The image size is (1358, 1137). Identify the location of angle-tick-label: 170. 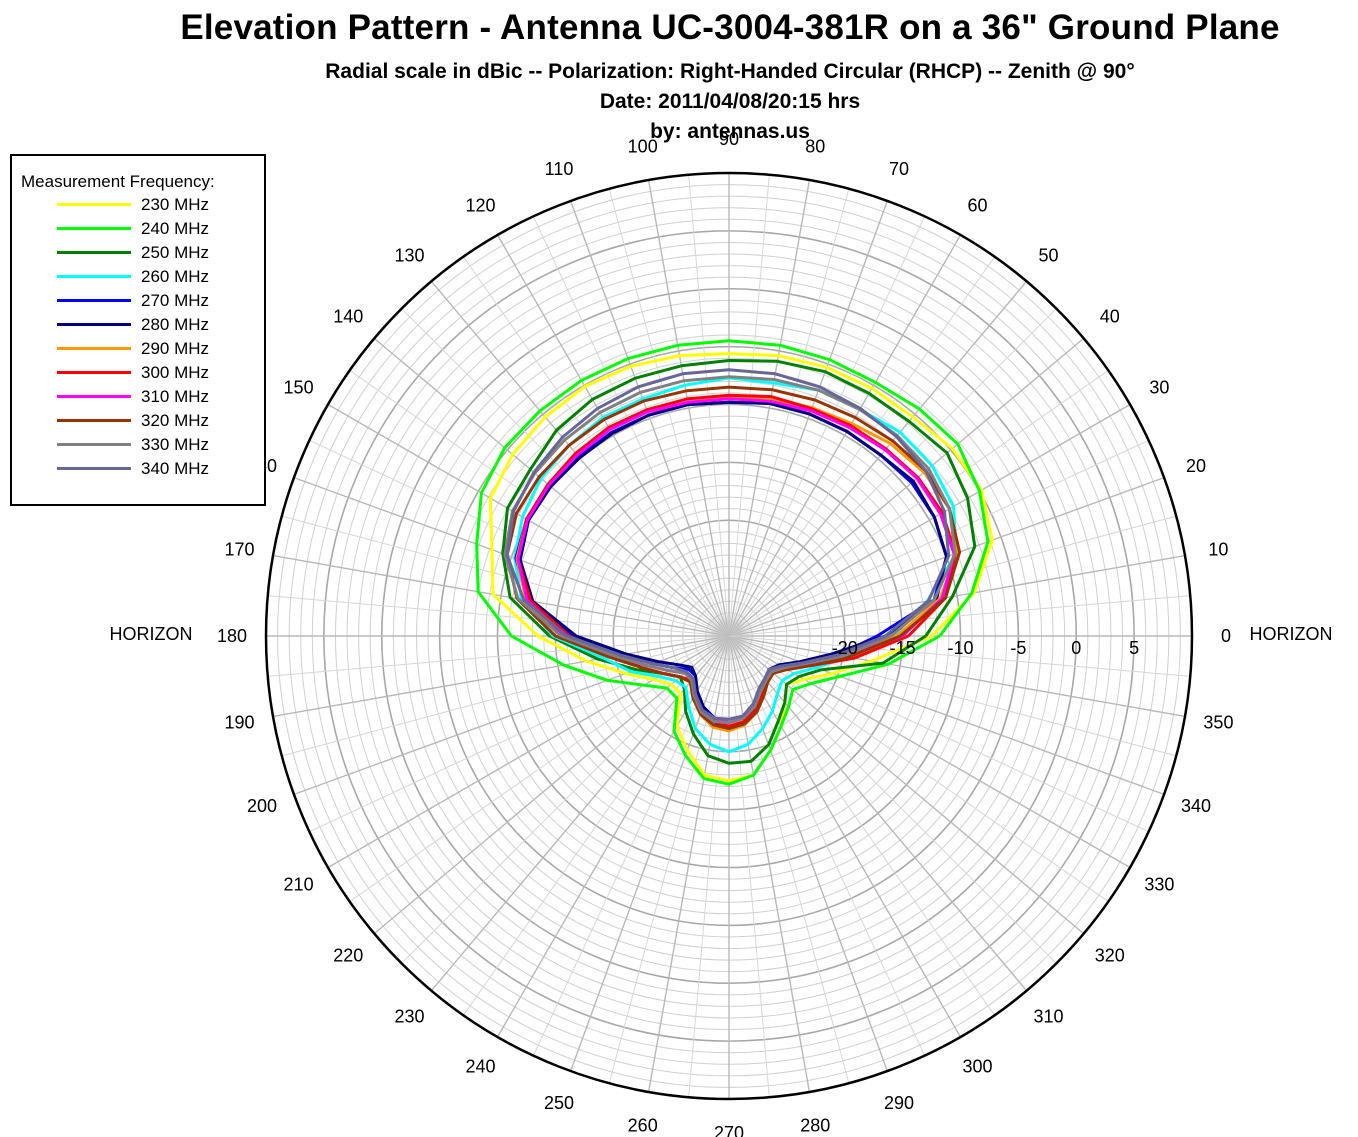
(240, 550).